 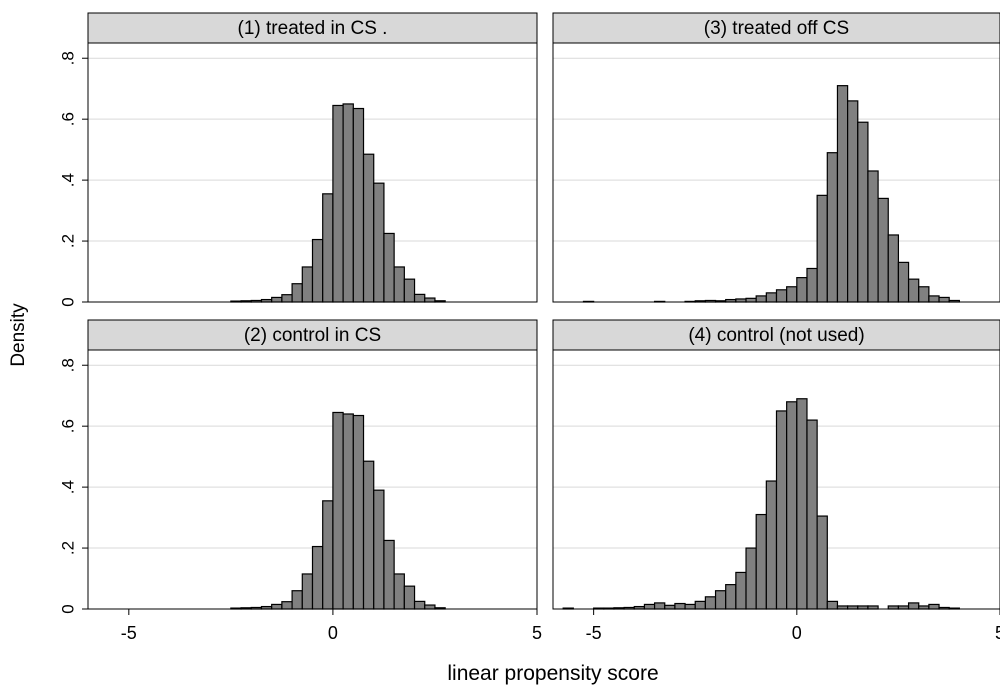 I want to click on panel-title: (4) control (not used), so click(x=776, y=335).